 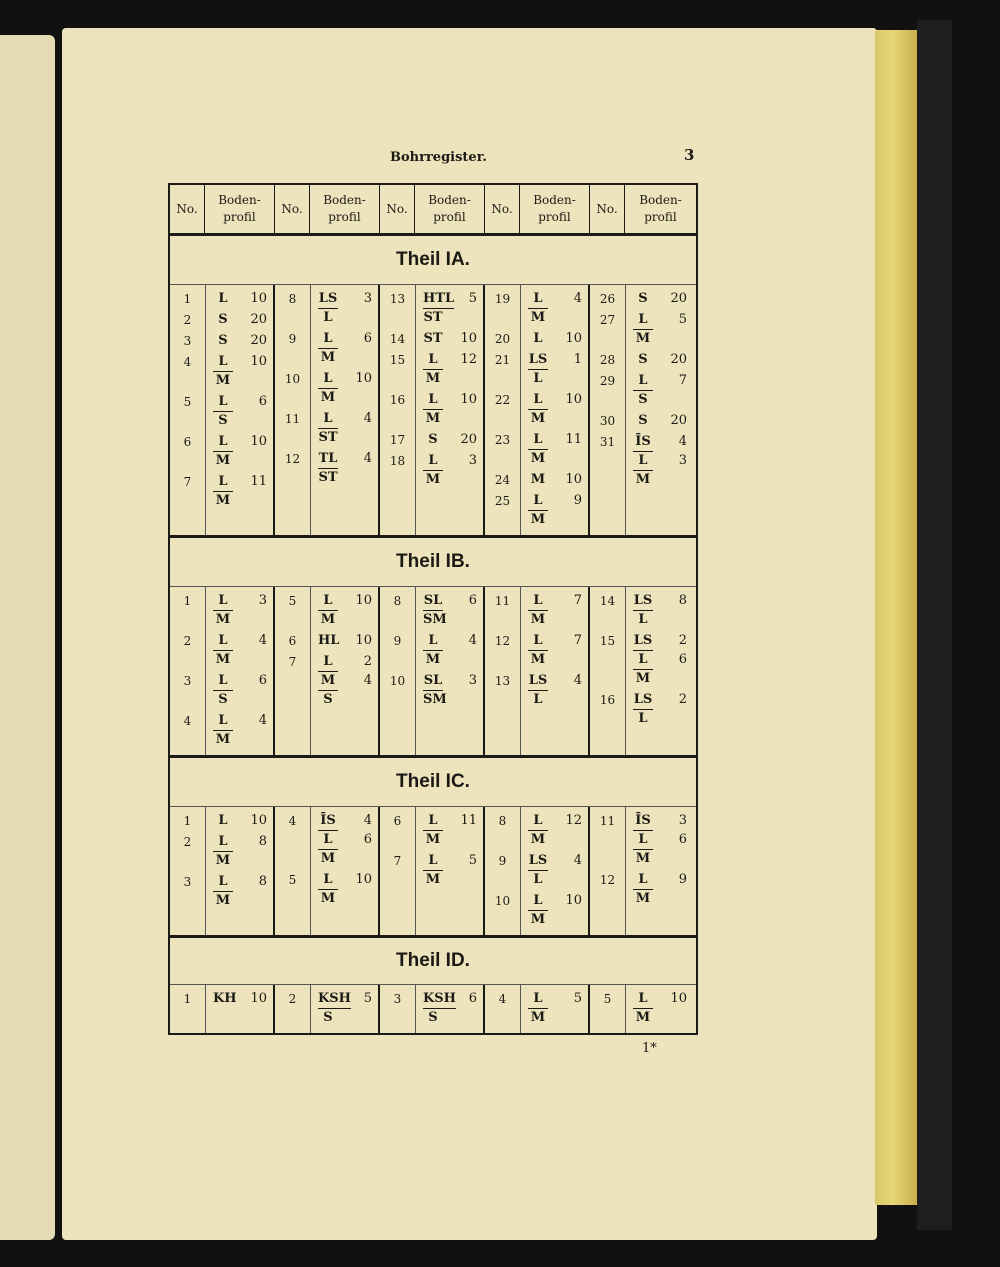 What do you see at coordinates (397, 360) in the screenshot?
I see `bore-number: 15` at bounding box center [397, 360].